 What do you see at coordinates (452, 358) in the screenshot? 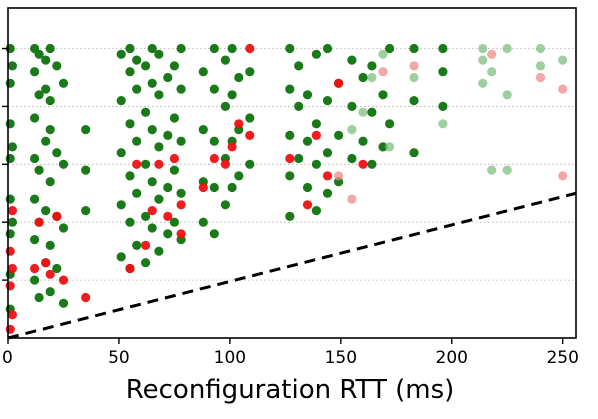
I see `x-tick-label-4: 200` at bounding box center [452, 358].